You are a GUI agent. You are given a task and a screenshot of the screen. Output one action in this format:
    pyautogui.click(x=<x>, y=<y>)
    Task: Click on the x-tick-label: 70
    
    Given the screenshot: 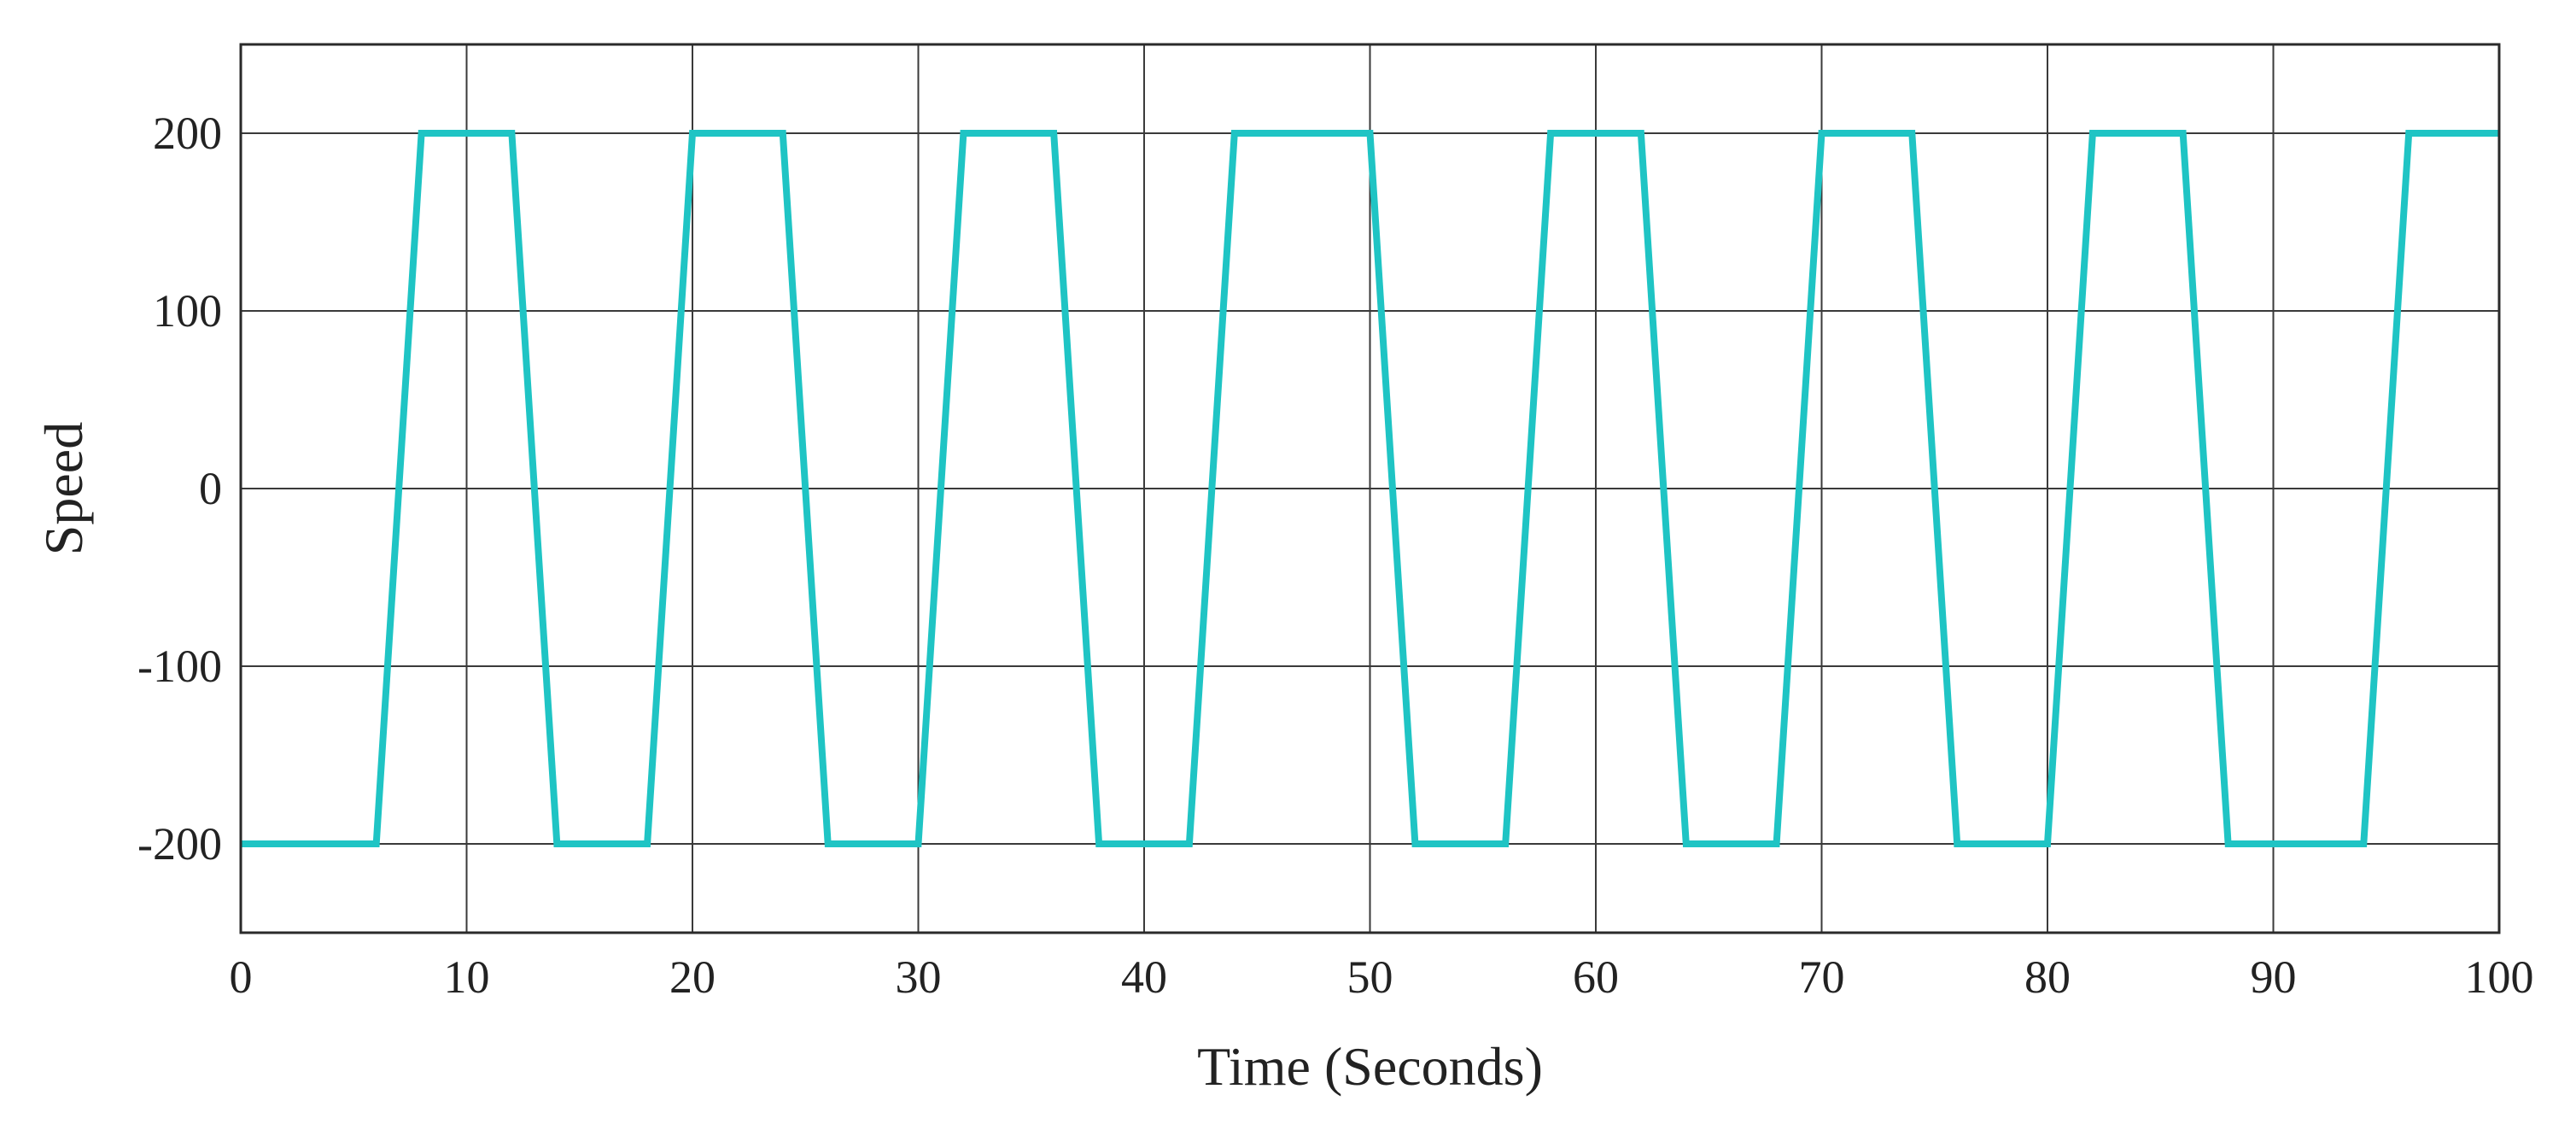 What is the action you would take?
    pyautogui.click(x=1822, y=977)
    